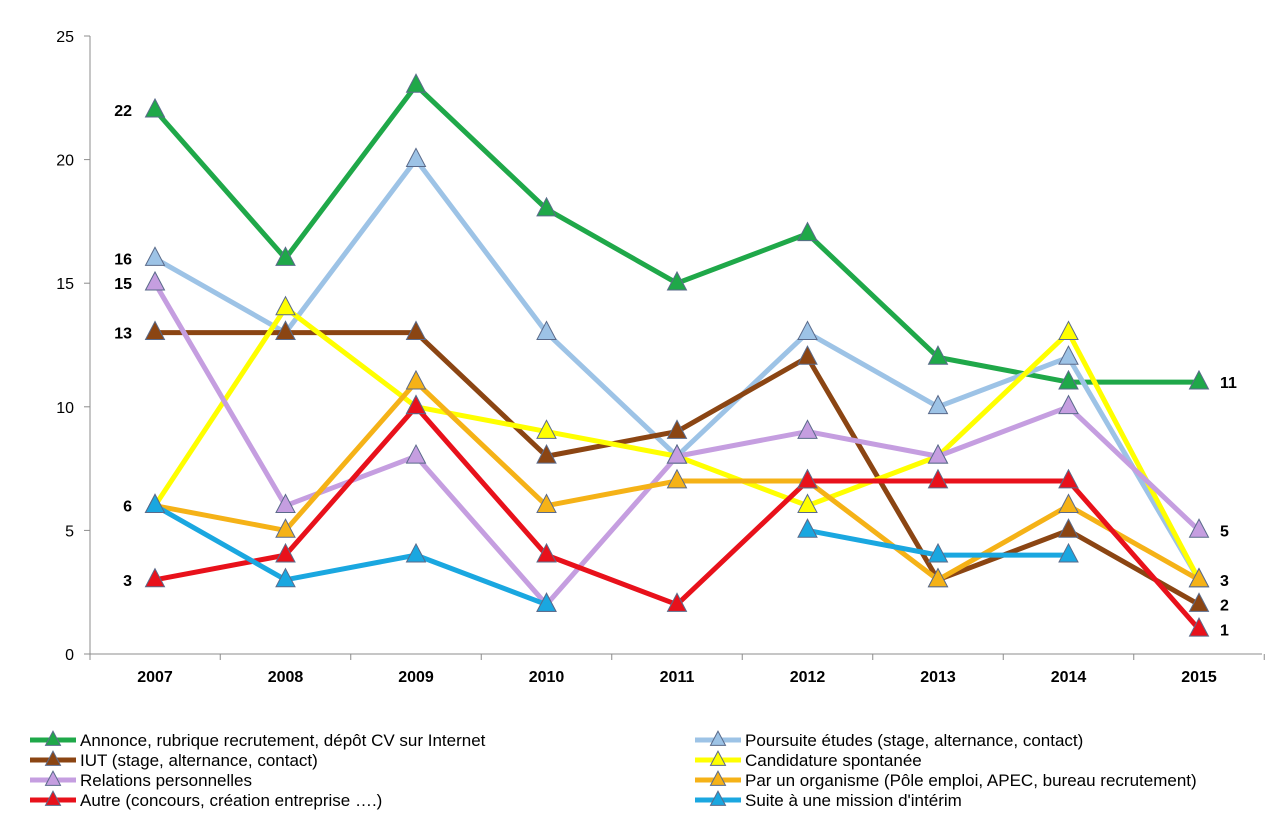  Describe the element at coordinates (808, 677) in the screenshot. I see `x-tick-label: 2012` at that location.